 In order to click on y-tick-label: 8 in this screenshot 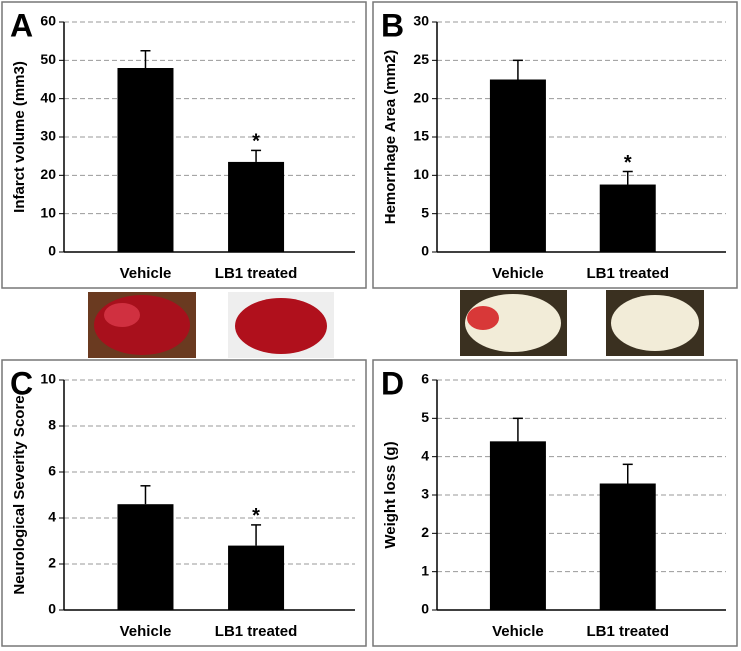, I will do `click(52, 425)`.